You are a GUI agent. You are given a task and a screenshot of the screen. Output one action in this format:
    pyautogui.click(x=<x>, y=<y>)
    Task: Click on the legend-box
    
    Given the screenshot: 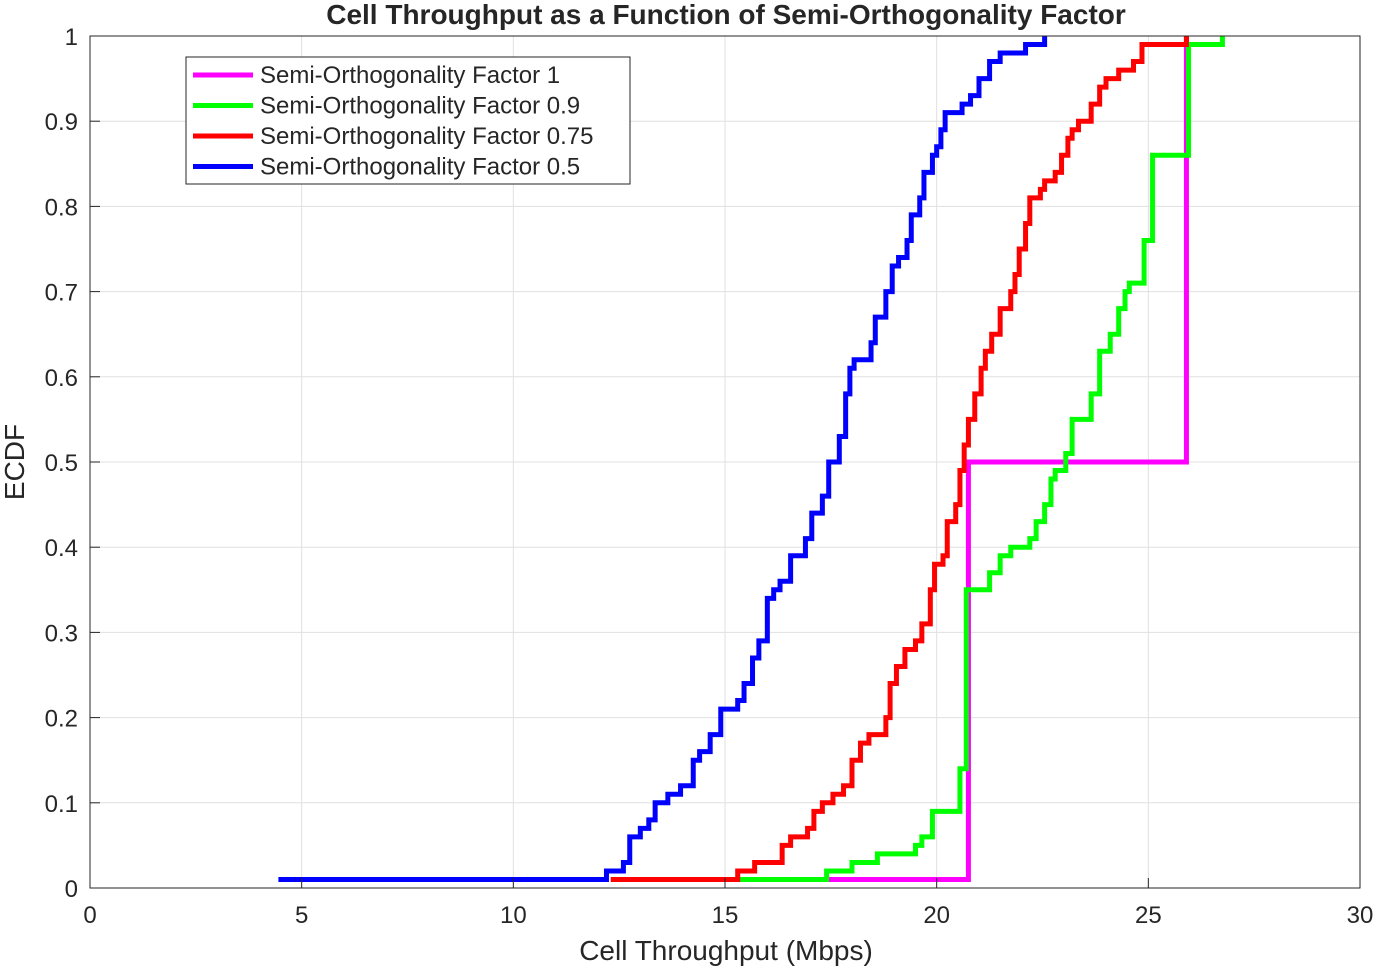 What is the action you would take?
    pyautogui.click(x=408, y=120)
    